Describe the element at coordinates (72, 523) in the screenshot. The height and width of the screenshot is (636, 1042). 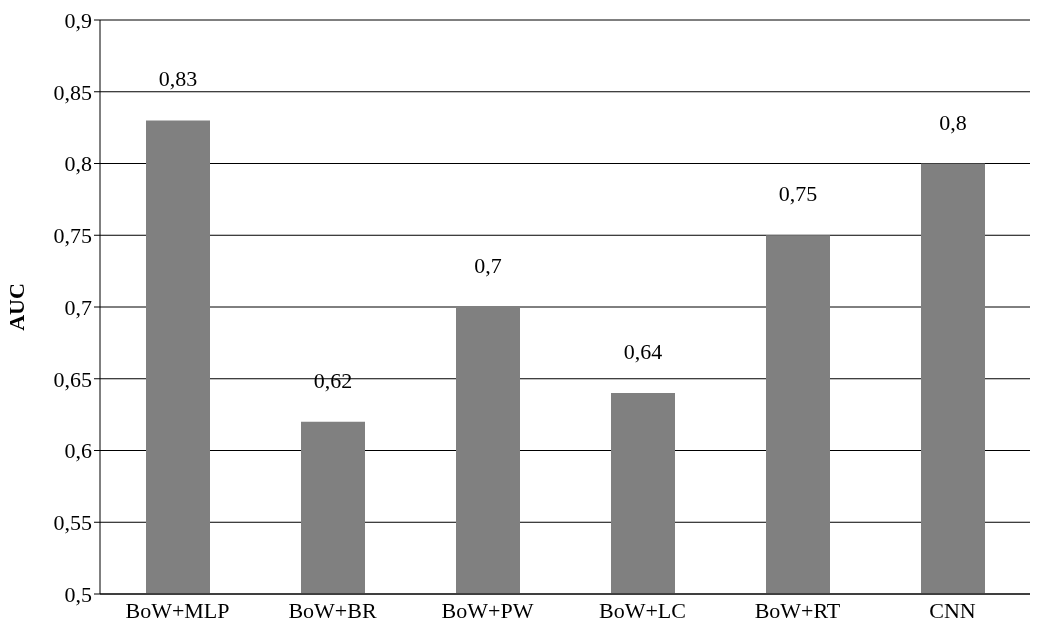
I see `y-tick-label: 0,55` at that location.